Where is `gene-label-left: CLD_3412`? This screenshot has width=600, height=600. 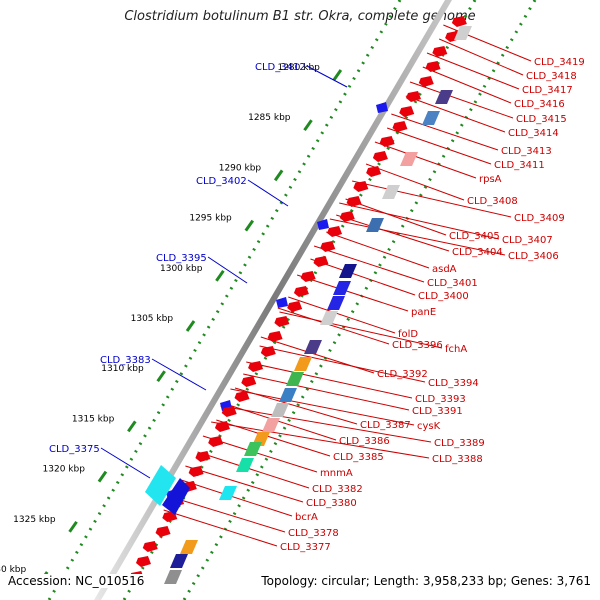
gene-label-left: CLD_3412 is located at coordinates (280, 67).